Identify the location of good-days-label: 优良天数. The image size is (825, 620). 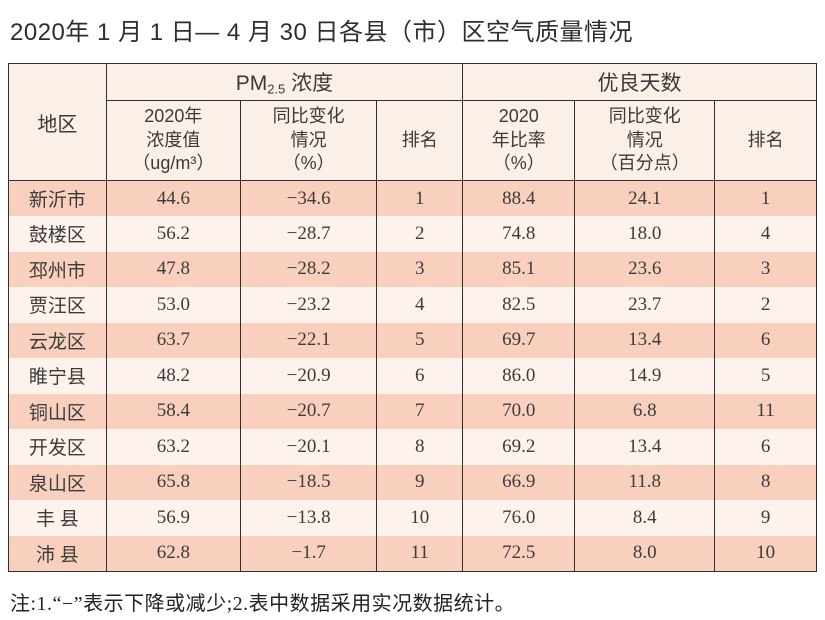
(639, 83).